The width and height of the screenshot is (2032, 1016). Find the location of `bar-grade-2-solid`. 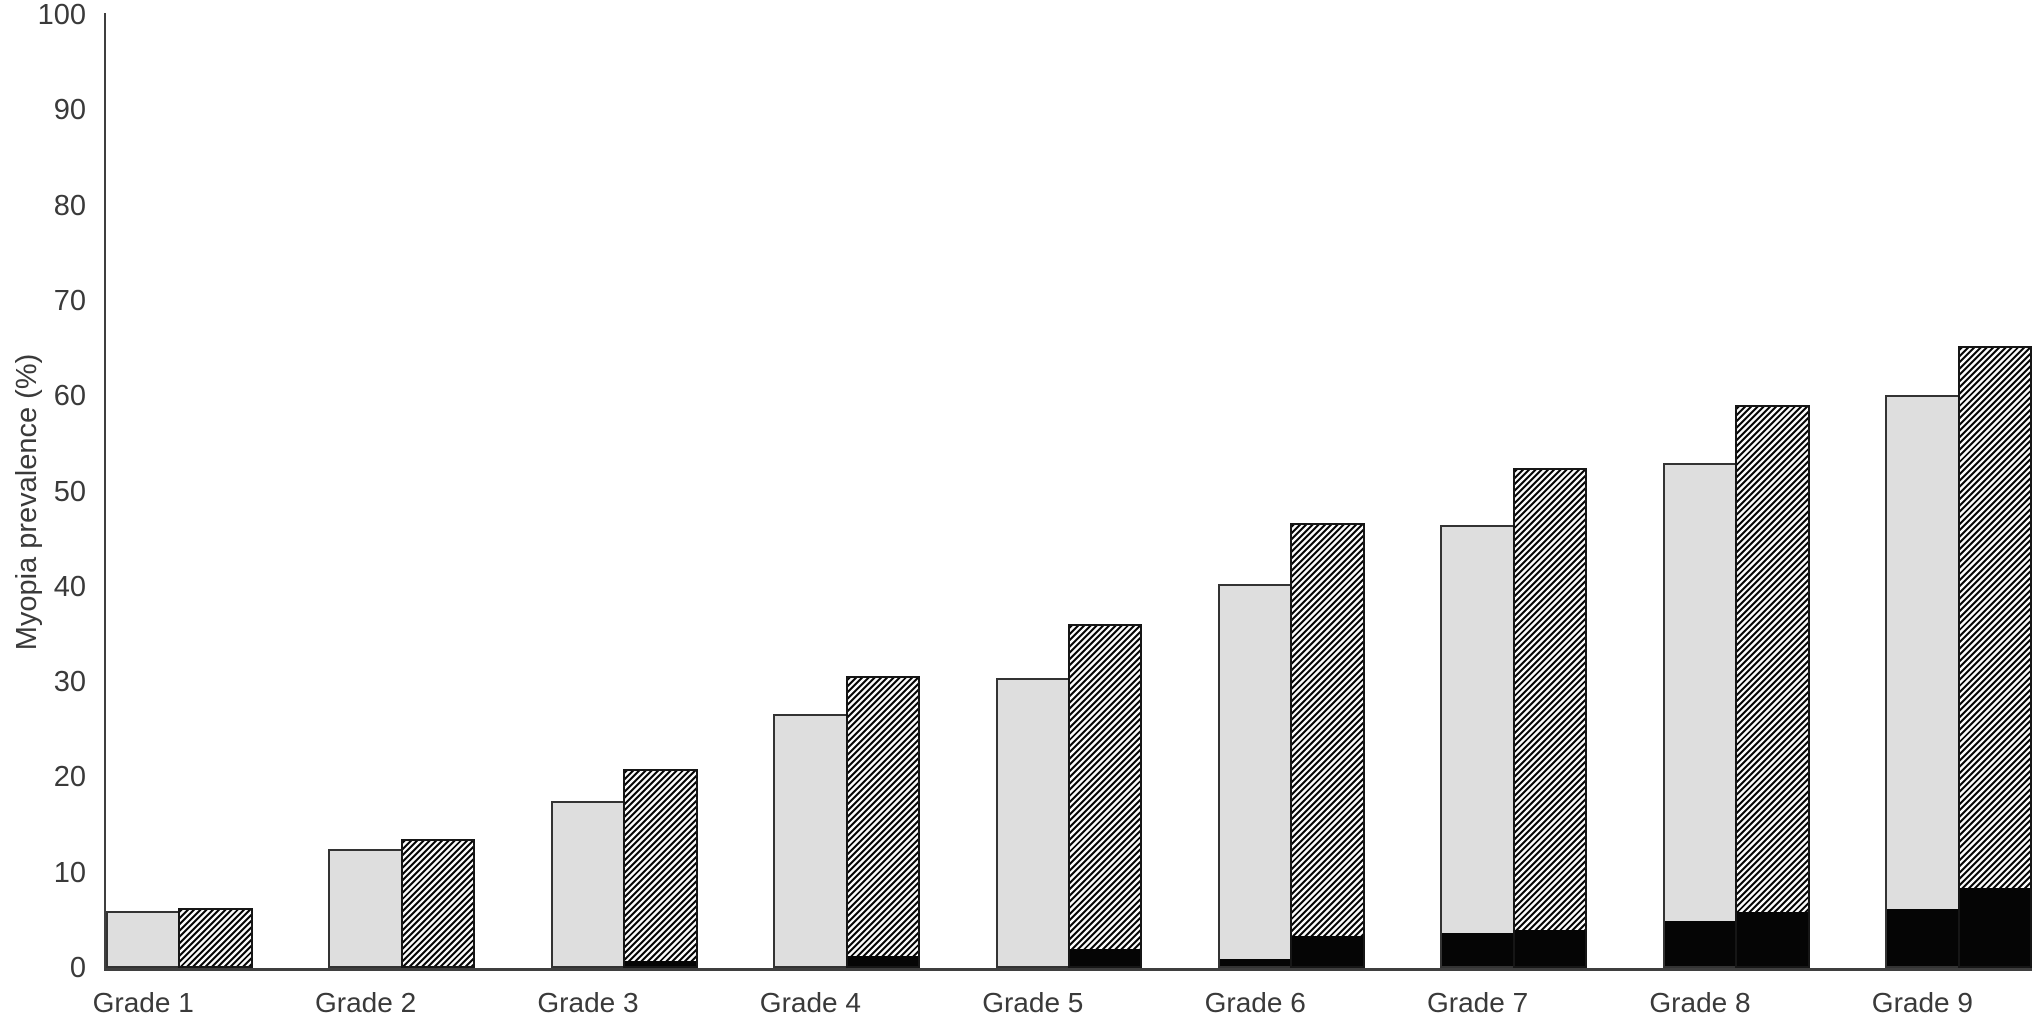

bar-grade-2-solid is located at coordinates (365, 908).